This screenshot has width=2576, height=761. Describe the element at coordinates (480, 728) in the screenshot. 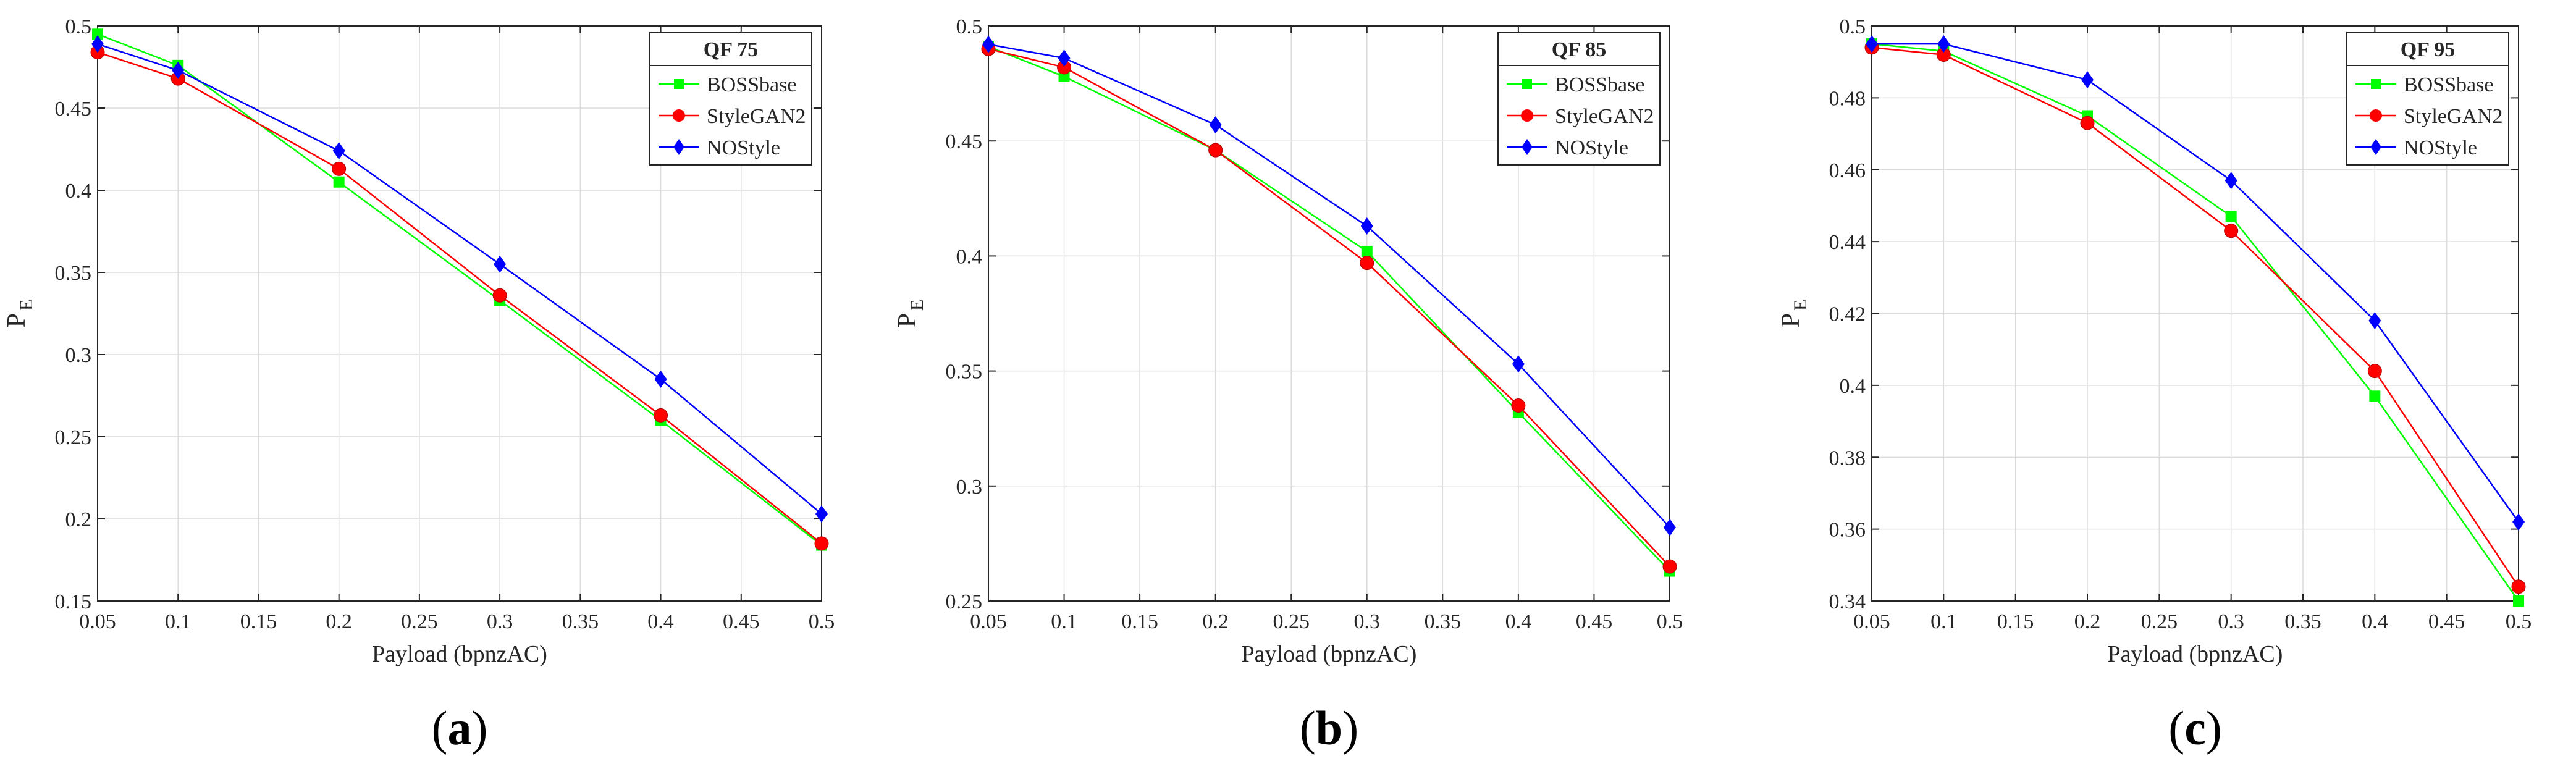

I see `panel-label-close: )` at that location.